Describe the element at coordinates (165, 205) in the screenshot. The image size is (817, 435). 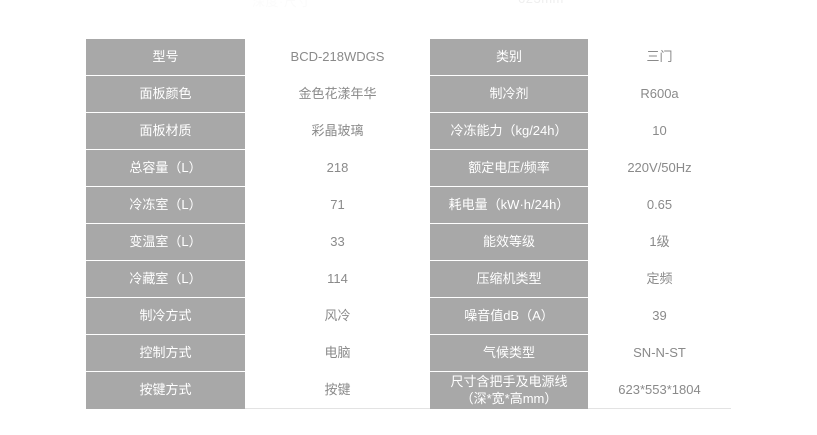
I see `spec-label-left: 冷冻室（L）` at that location.